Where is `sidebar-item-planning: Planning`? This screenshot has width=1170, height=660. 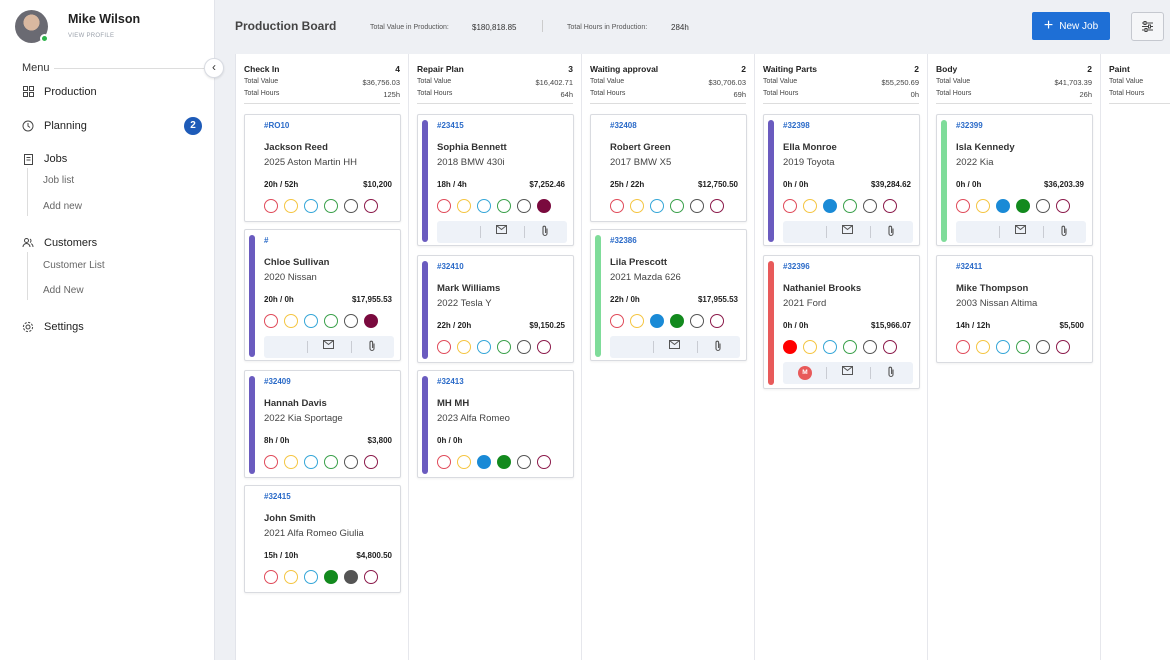 sidebar-item-planning: Planning is located at coordinates (54, 126).